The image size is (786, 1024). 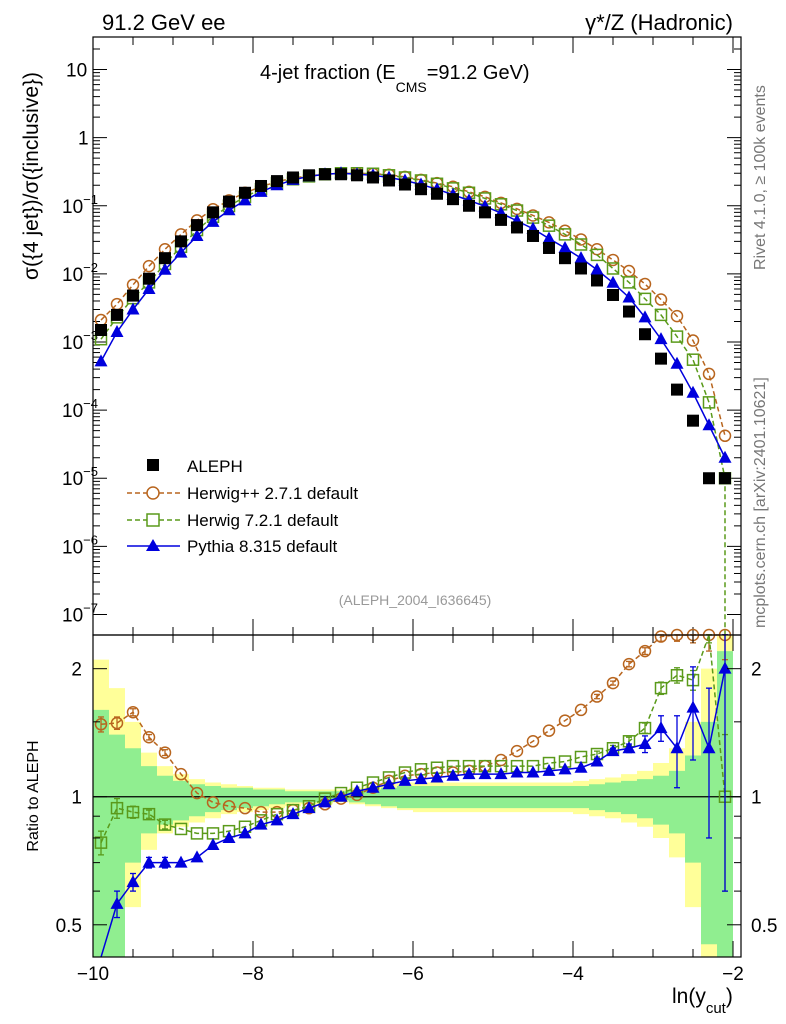 What do you see at coordinates (153, 465) in the screenshot?
I see `legend-marker-aleph` at bounding box center [153, 465].